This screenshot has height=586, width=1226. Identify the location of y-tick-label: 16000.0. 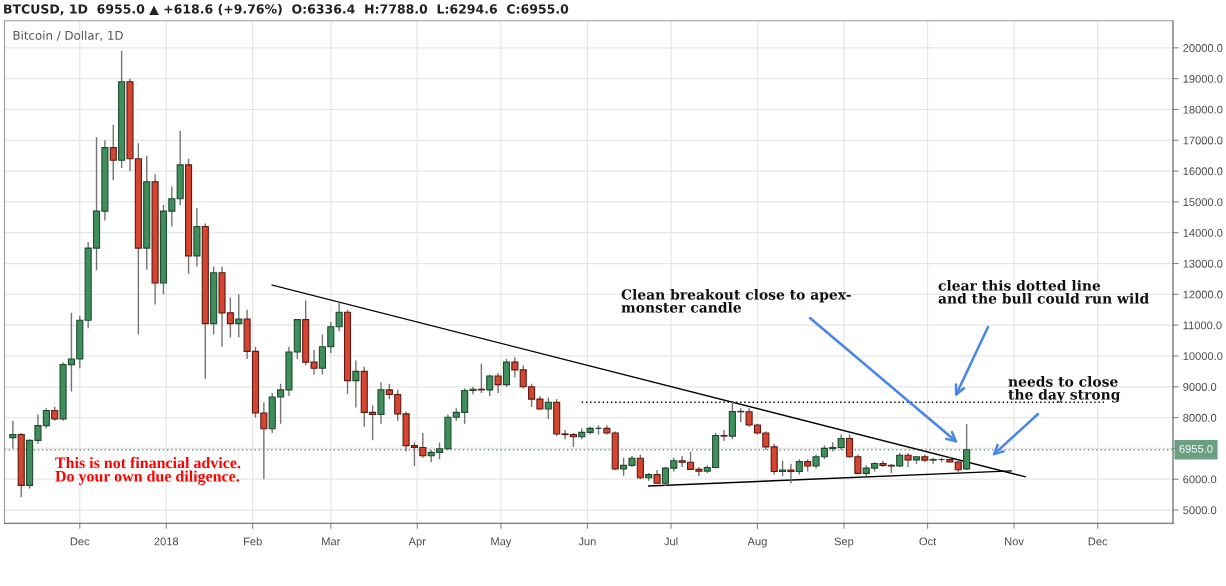
(1203, 171).